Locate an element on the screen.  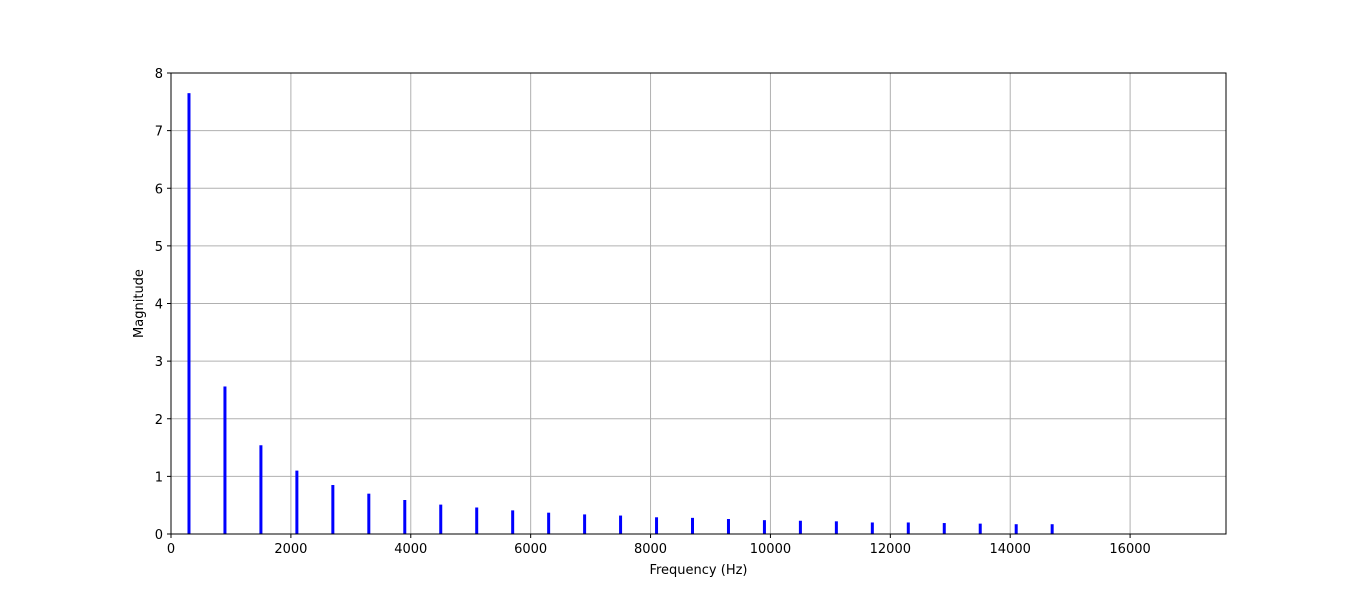
x-tick-label: 14000 is located at coordinates (1010, 549).